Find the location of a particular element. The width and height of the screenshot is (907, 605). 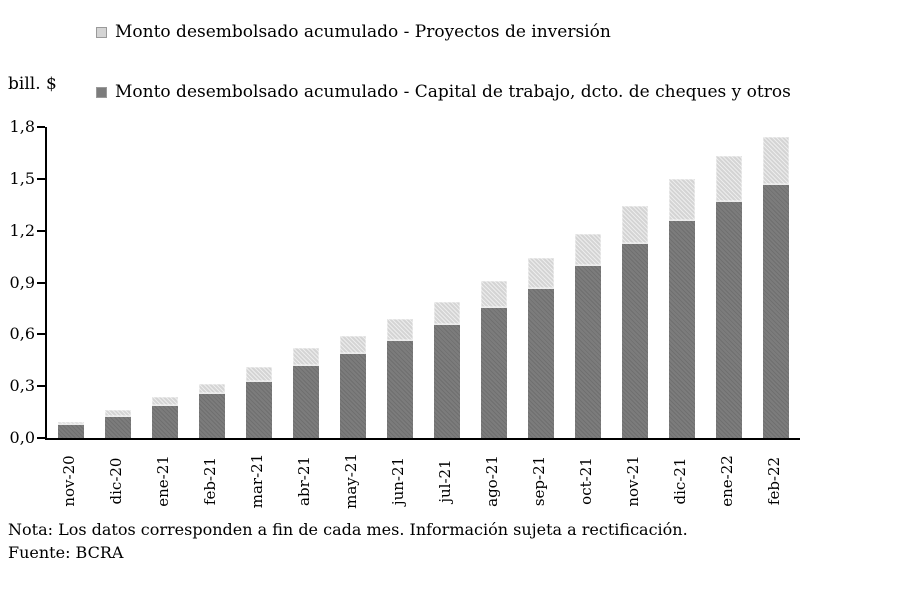

y-axis-tick-label: 0,9 is located at coordinates (22, 282).